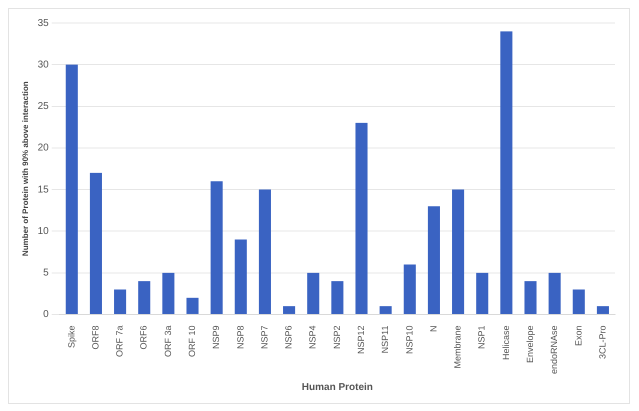 The height and width of the screenshot is (411, 639). I want to click on x-tick-label: Spike, so click(71, 336).